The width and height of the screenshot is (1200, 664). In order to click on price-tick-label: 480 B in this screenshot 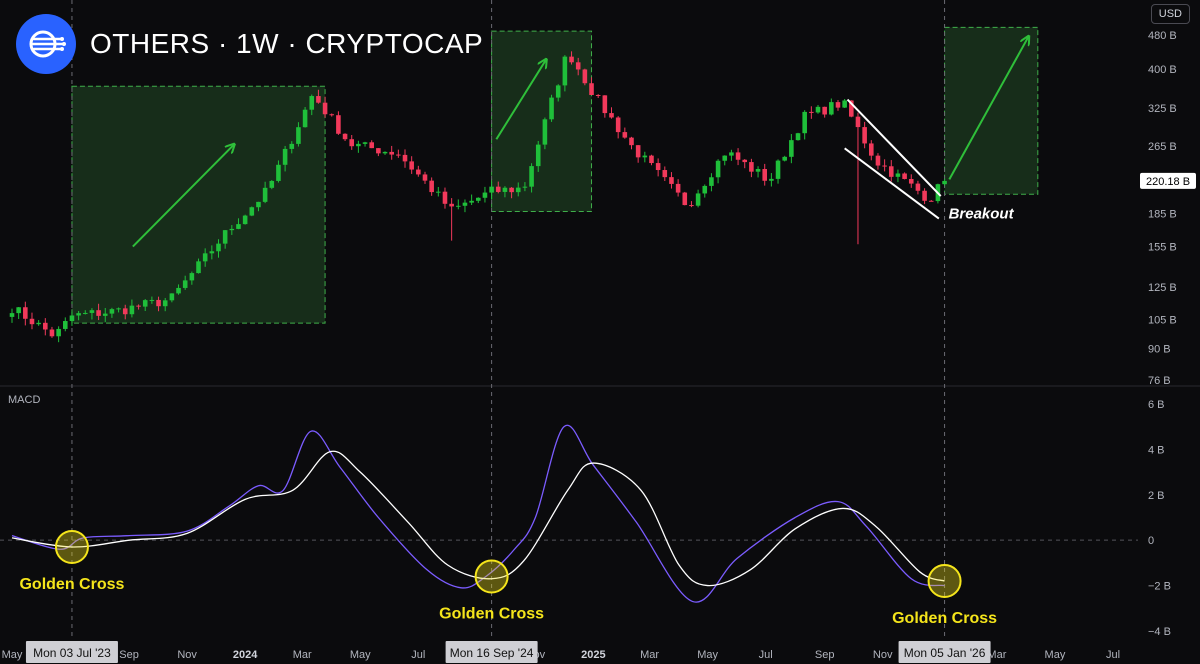, I will do `click(1162, 36)`.